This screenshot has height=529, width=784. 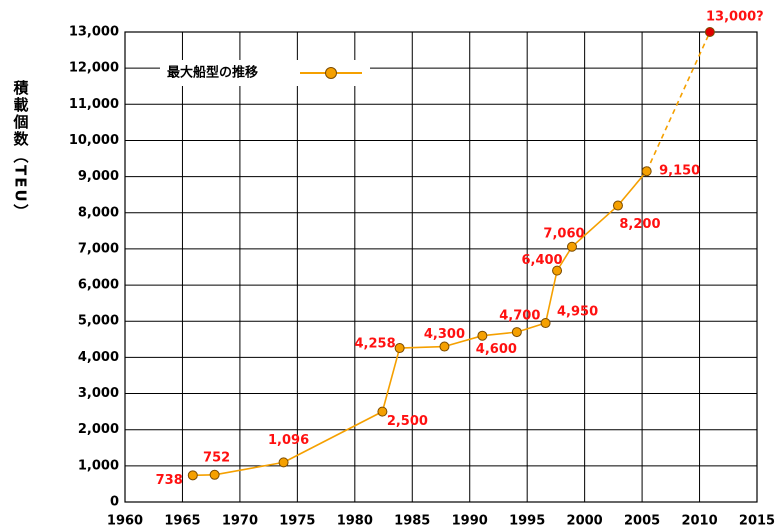 I want to click on legend-label: 最大船型の推移, so click(x=212, y=73).